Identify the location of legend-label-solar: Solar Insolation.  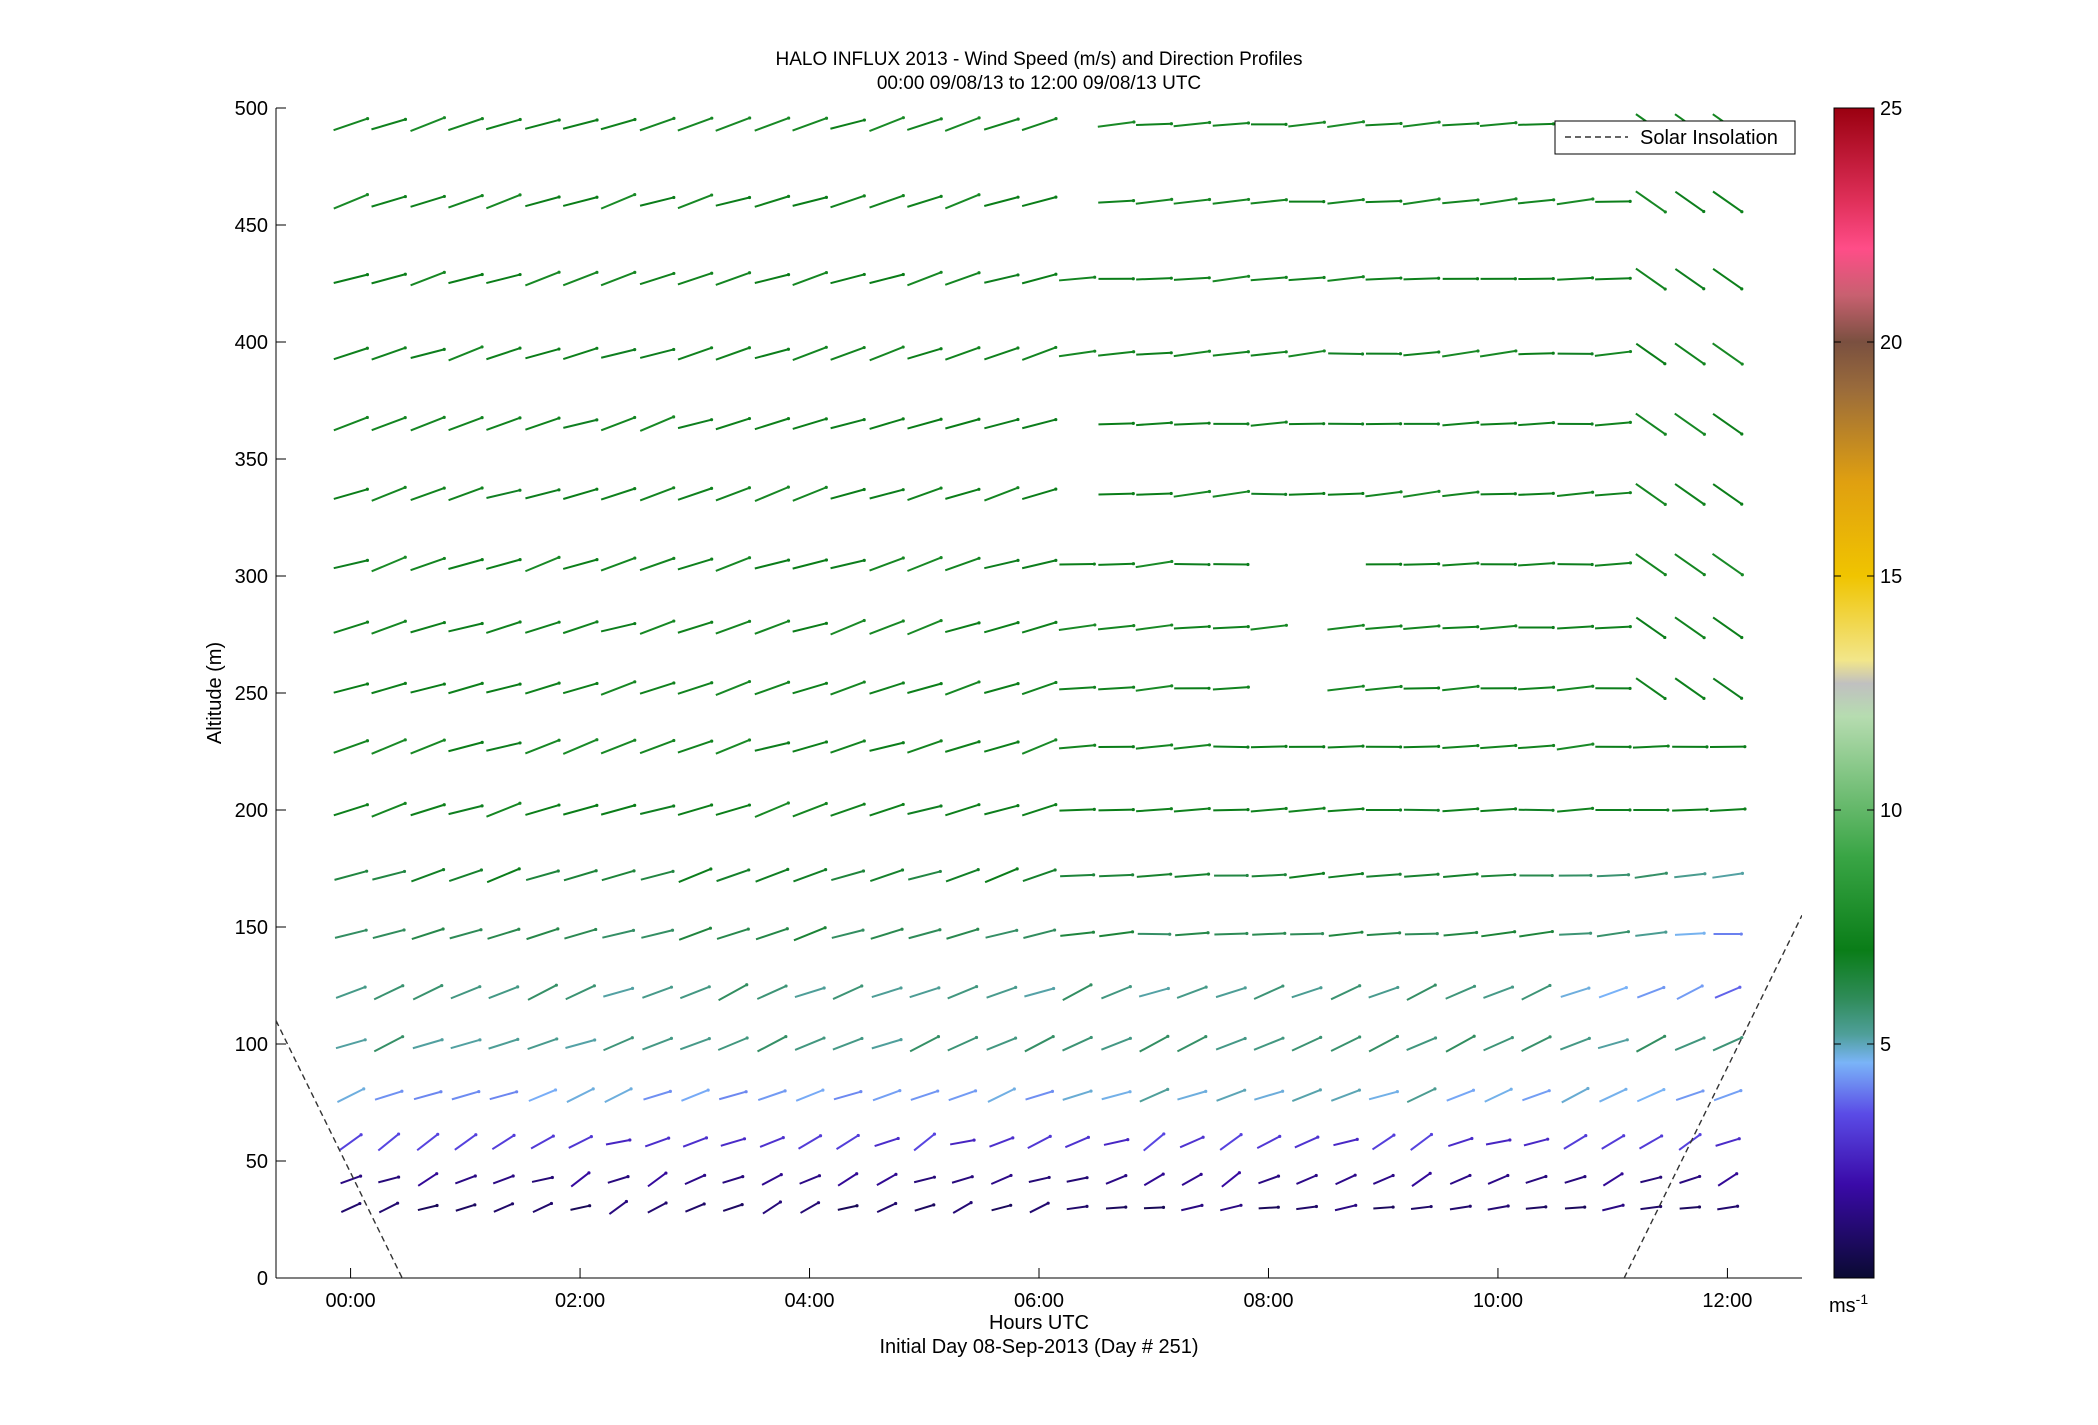
(1709, 138).